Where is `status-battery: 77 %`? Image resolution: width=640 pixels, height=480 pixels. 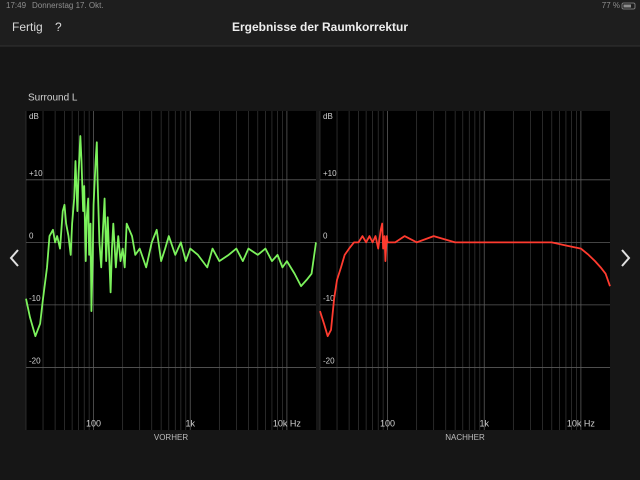 status-battery: 77 % is located at coordinates (611, 5).